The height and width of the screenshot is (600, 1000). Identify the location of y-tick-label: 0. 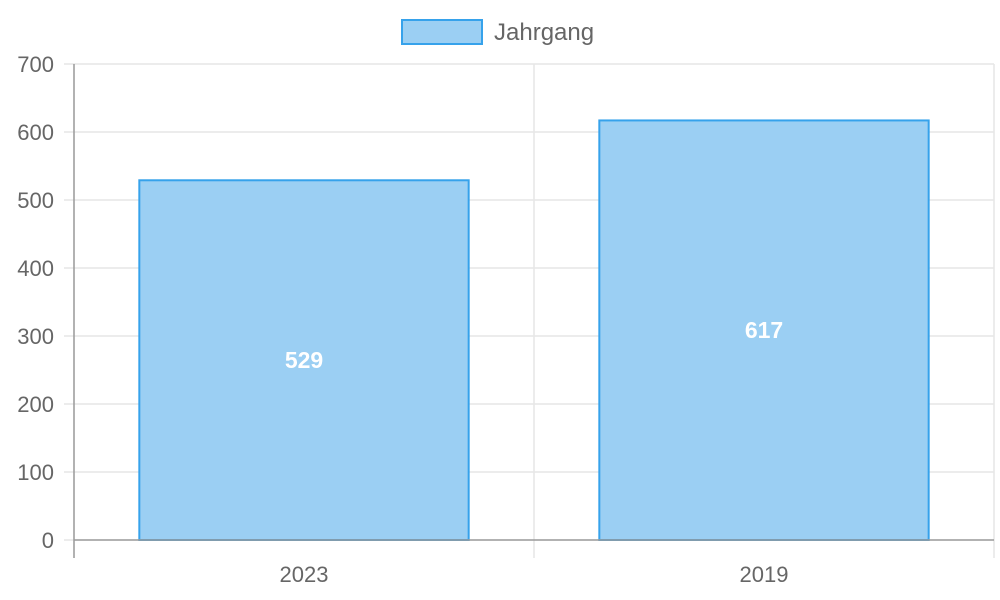
(48, 540).